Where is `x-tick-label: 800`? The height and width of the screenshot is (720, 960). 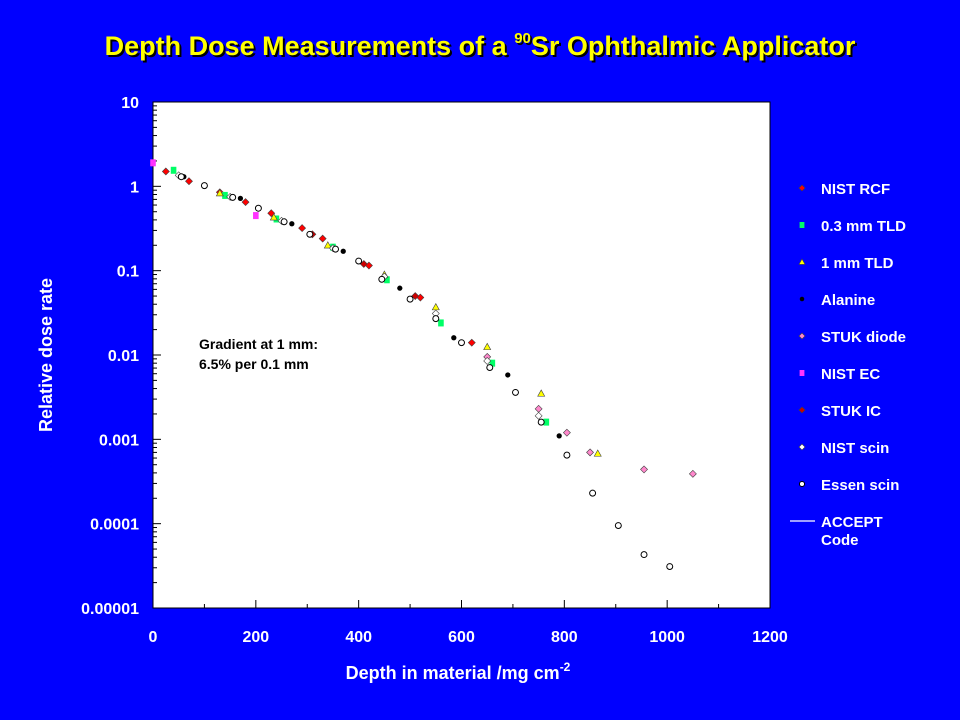
x-tick-label: 800 is located at coordinates (564, 637).